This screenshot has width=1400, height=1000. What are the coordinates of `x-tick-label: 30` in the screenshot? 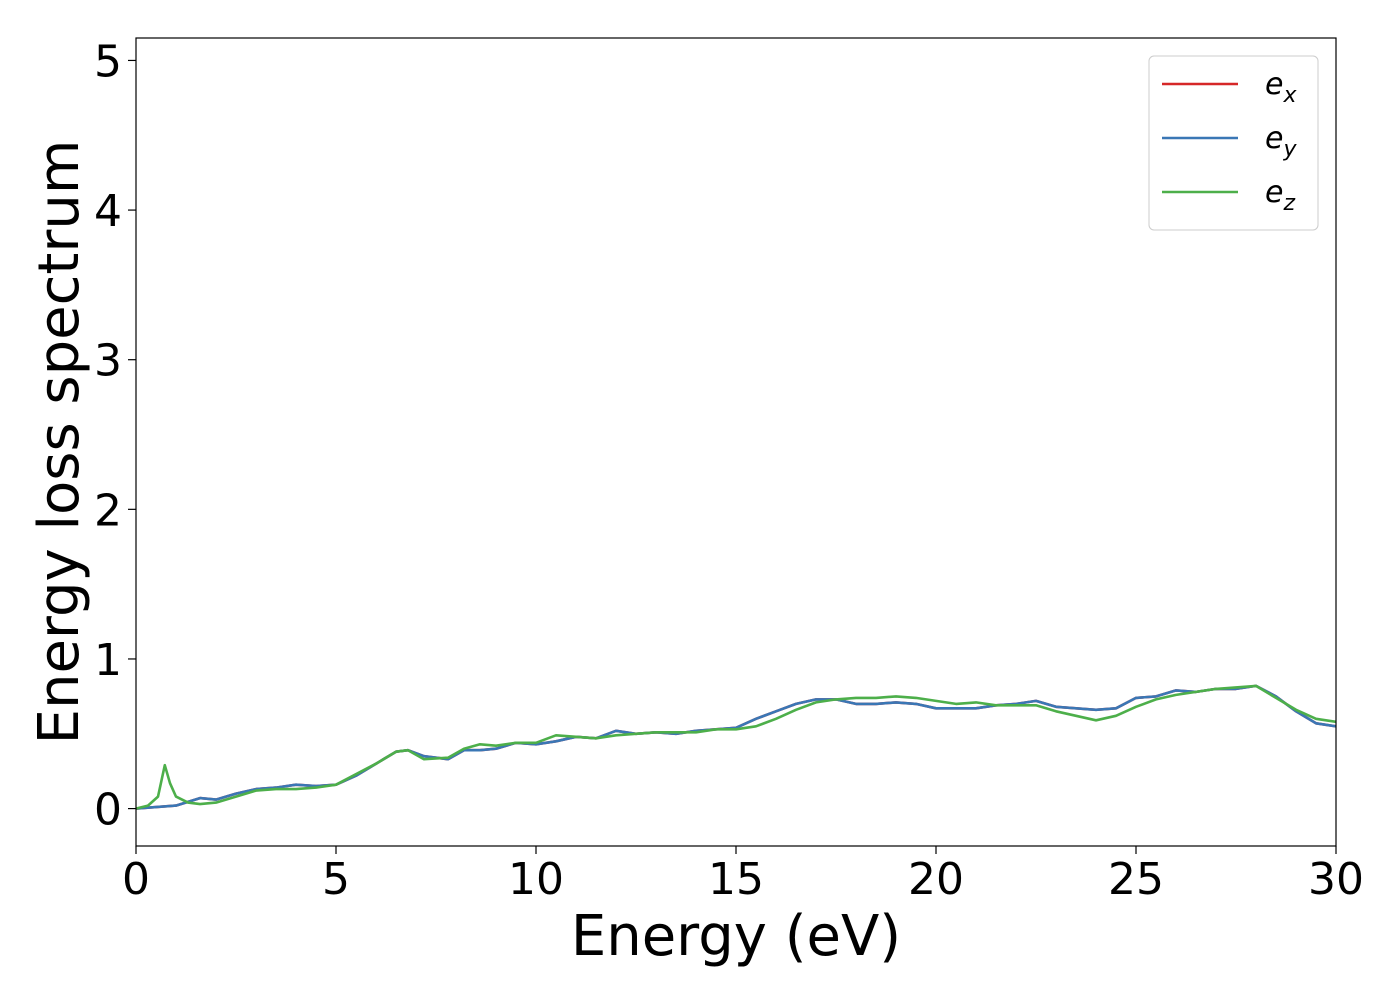 It's located at (1336, 879).